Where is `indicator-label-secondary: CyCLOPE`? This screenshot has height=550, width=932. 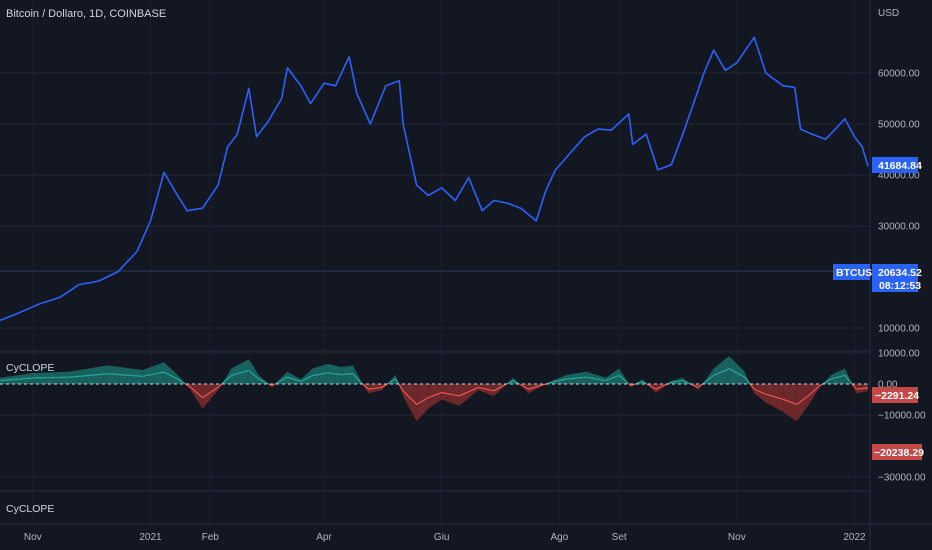 indicator-label-secondary: CyCLOPE is located at coordinates (30, 509).